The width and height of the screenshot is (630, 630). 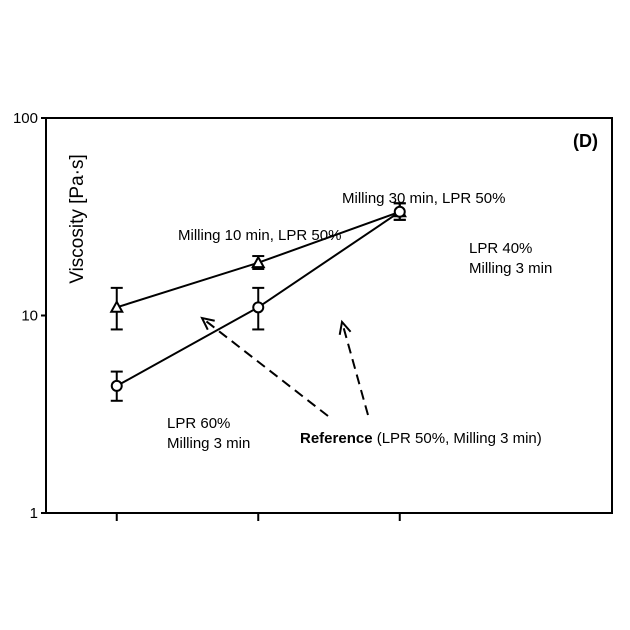 What do you see at coordinates (77, 219) in the screenshot?
I see `y-axis-label: Viscosity [Pa·s]` at bounding box center [77, 219].